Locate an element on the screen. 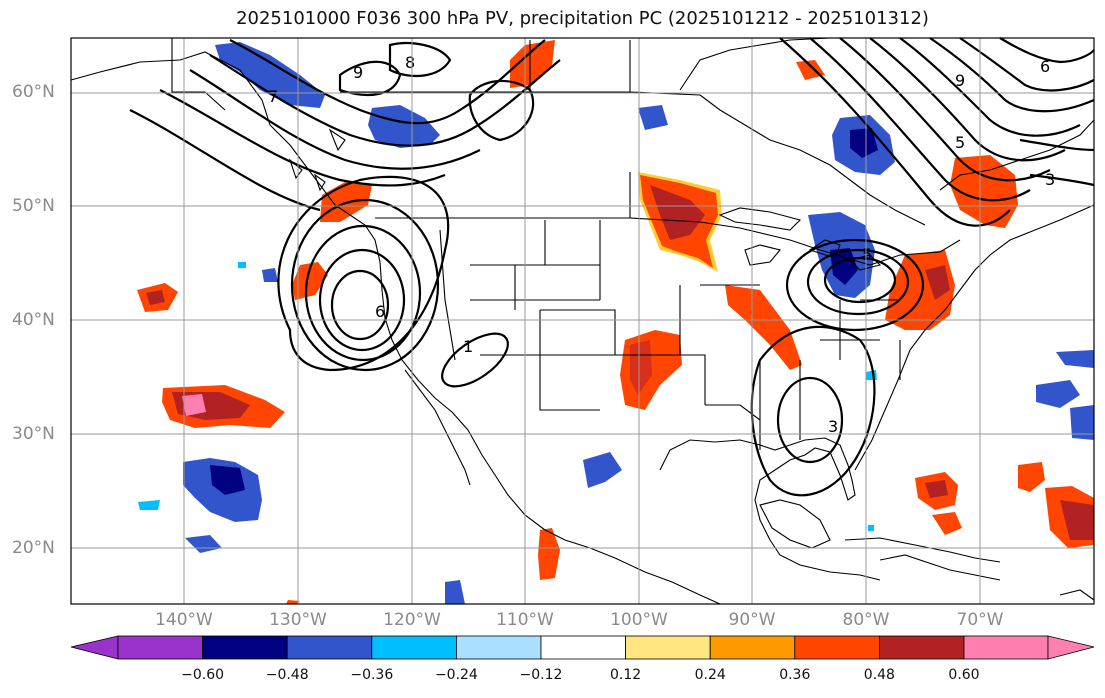  colorbar-tick-label: 0.60 is located at coordinates (964, 675).